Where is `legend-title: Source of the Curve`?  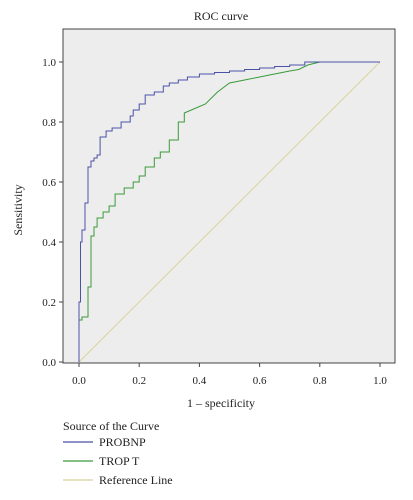 legend-title: Source of the Curve is located at coordinates (111, 426).